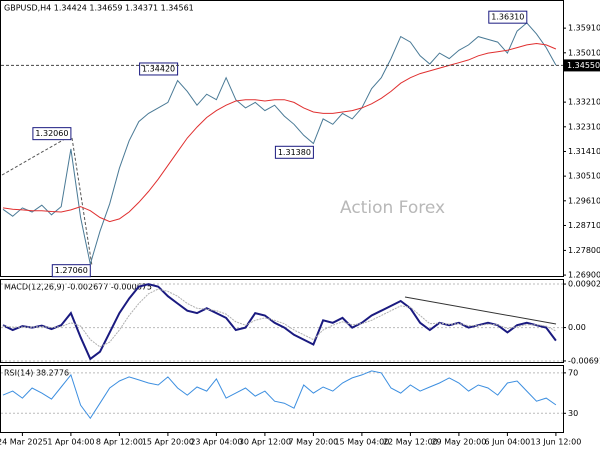 This screenshot has height=450, width=600. I want to click on y-tick-label: 1.33210, so click(584, 102).